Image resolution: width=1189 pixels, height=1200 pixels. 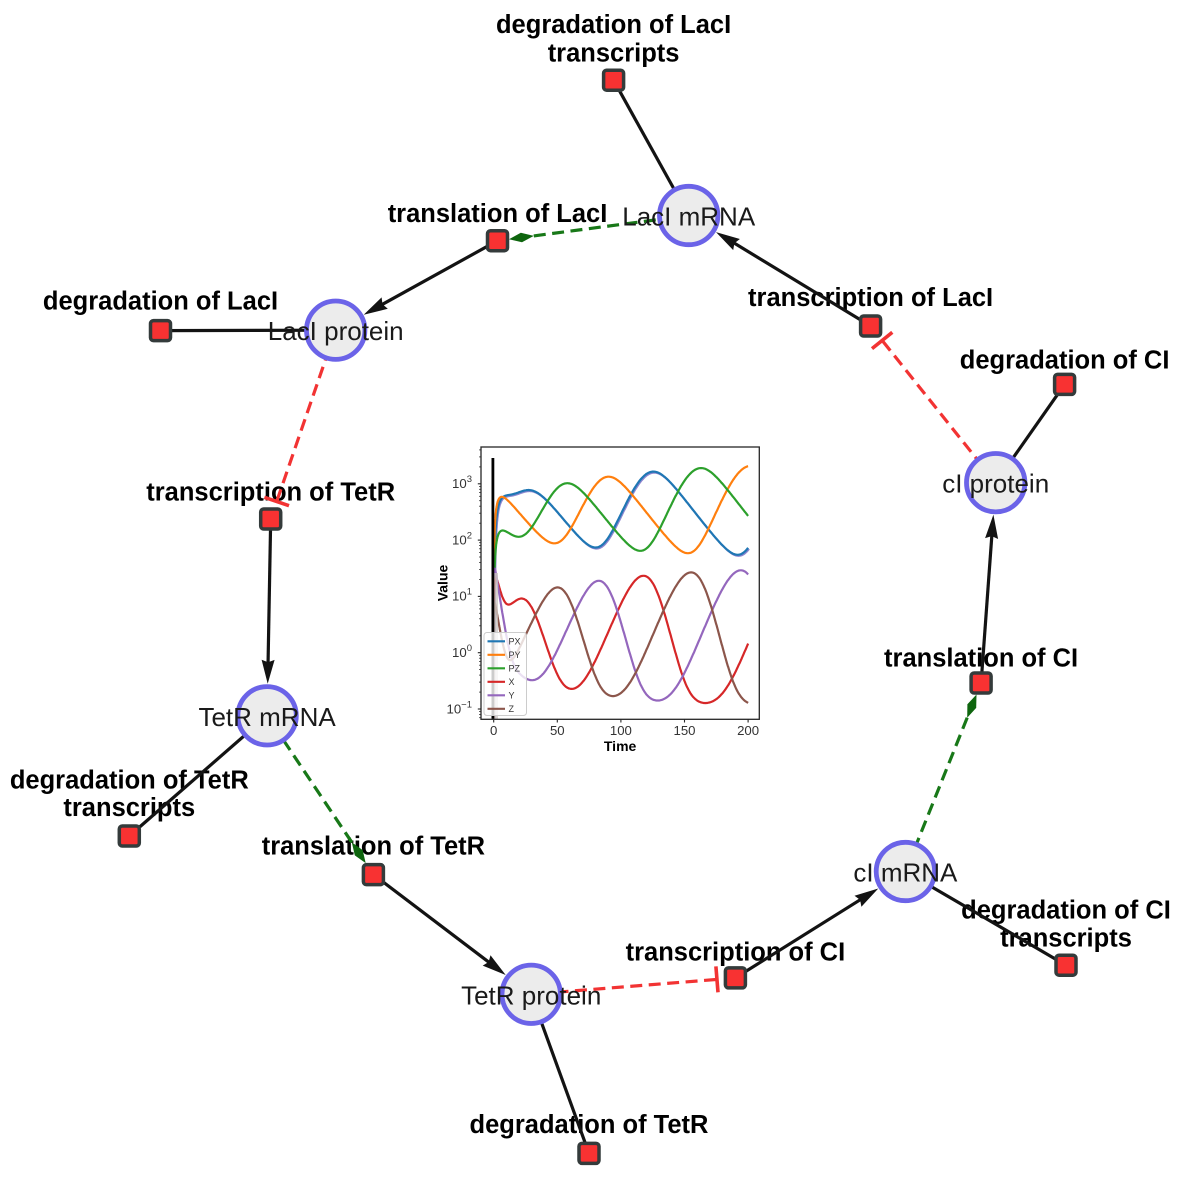 I want to click on svg-text: translation of TetR, so click(x=373, y=847).